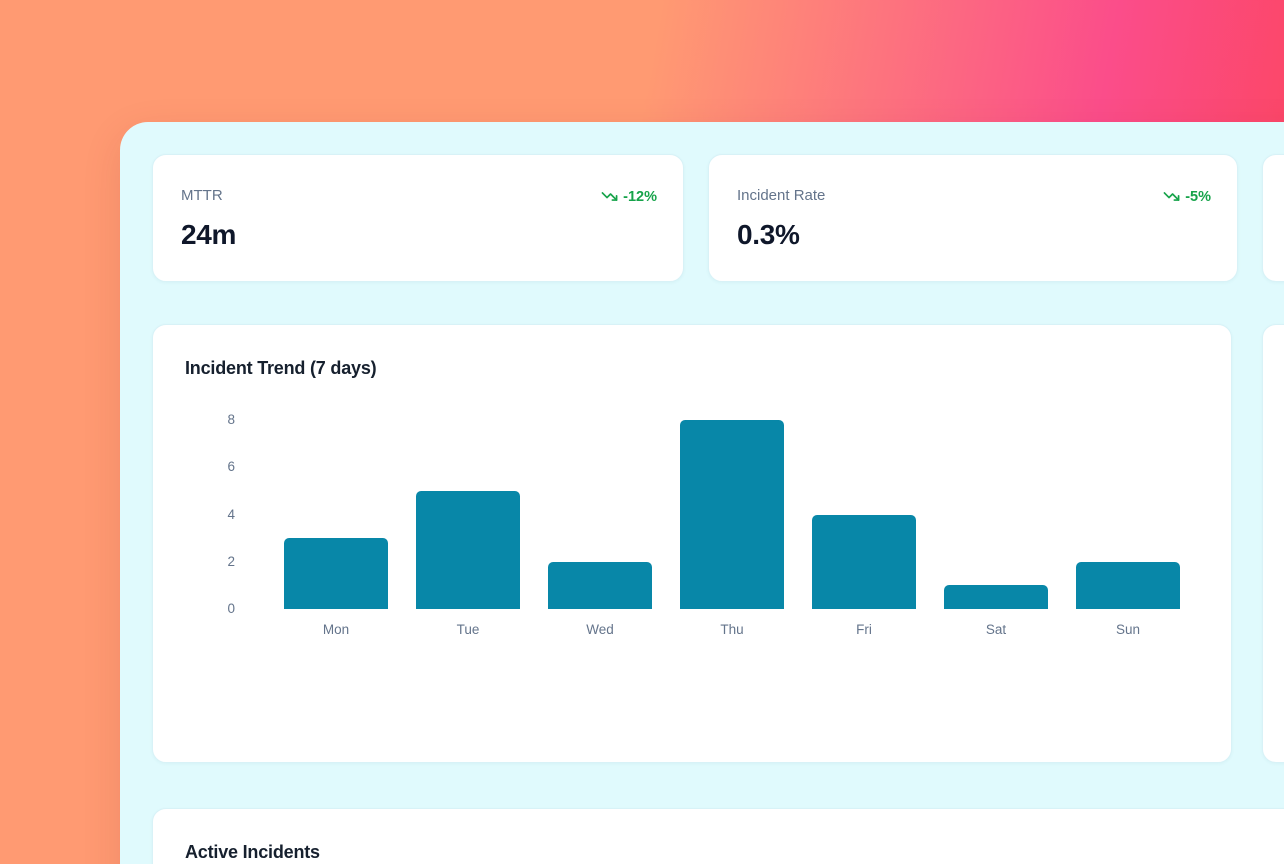 The width and height of the screenshot is (1284, 864). I want to click on y-tick-label: 8, so click(231, 419).